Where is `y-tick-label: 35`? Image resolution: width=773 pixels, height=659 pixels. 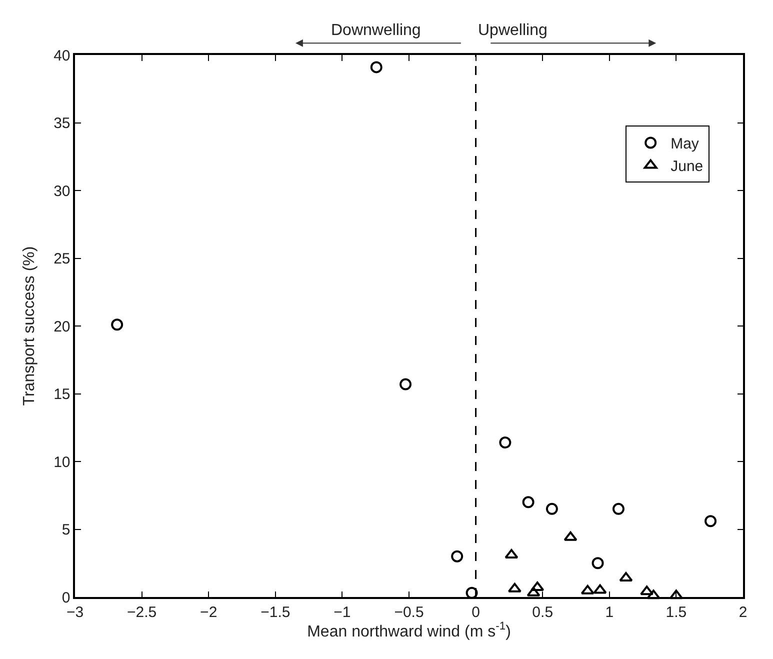 y-tick-label: 35 is located at coordinates (62, 123).